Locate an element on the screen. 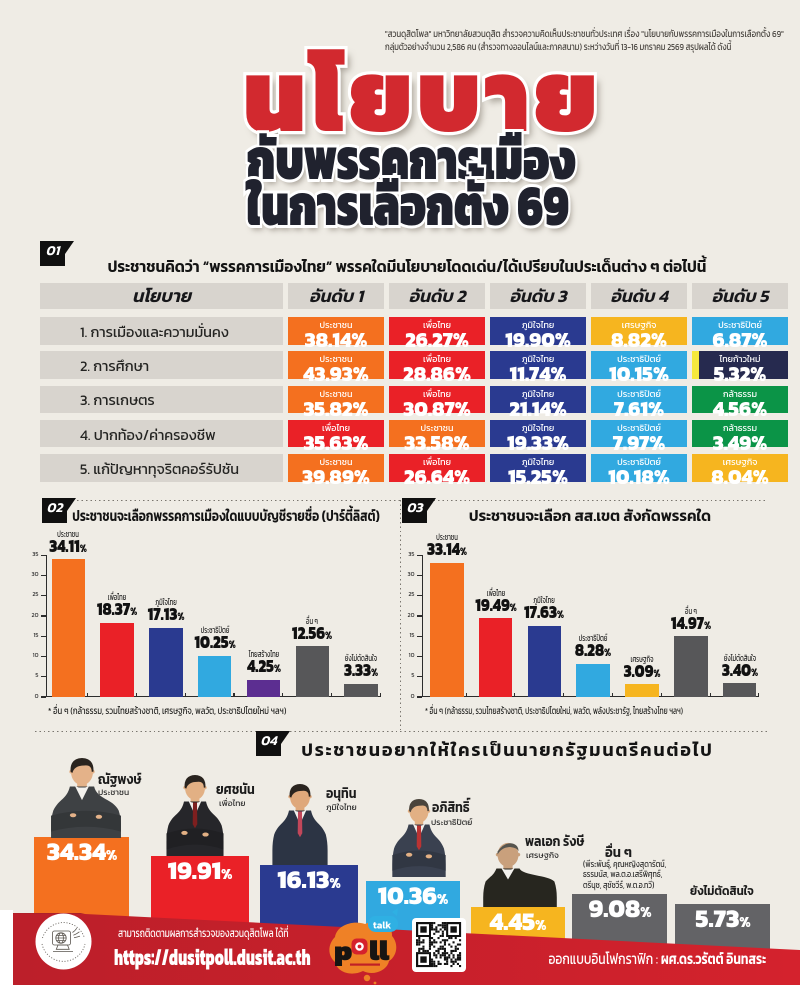 The width and height of the screenshot is (800, 1005). svg-text: ll is located at coordinates (379, 950).